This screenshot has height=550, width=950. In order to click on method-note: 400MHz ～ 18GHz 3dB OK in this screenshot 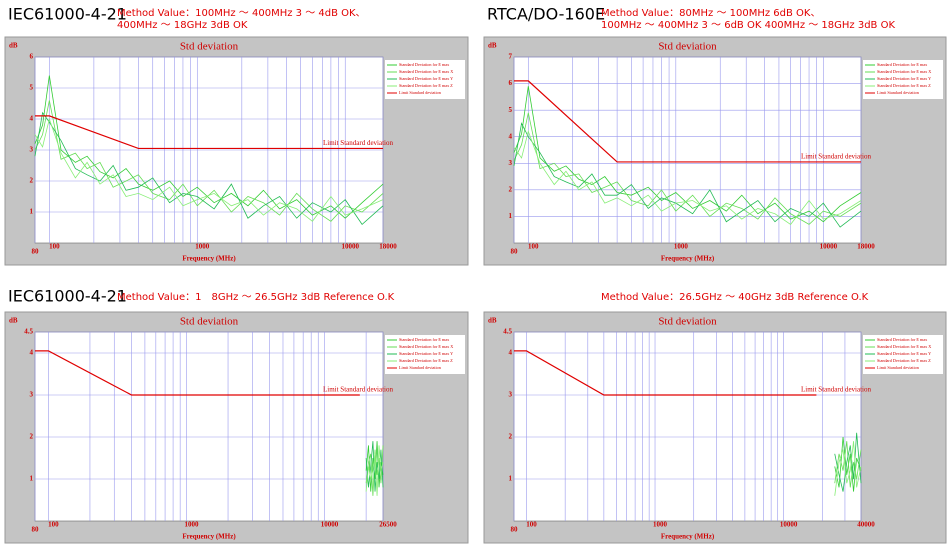, I will do `click(182, 25)`.